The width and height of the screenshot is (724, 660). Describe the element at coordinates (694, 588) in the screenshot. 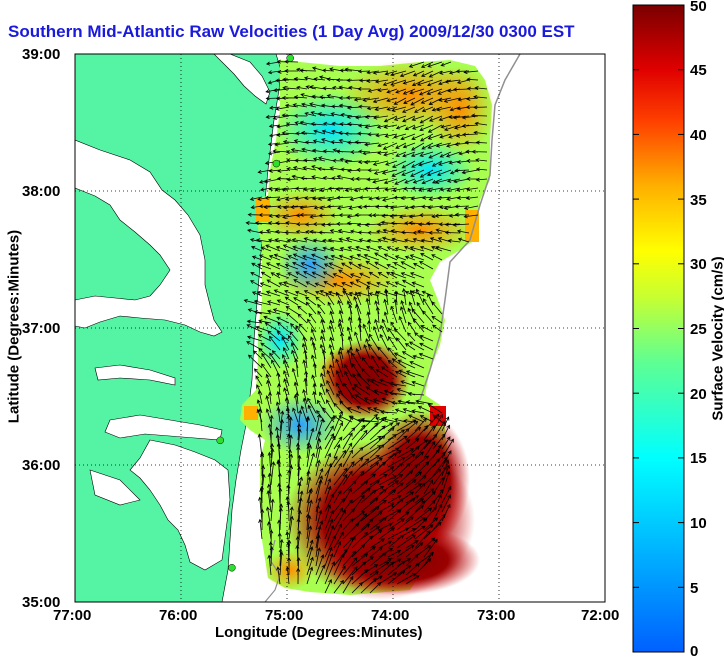

I see `colorbar-tick-label: 5` at that location.